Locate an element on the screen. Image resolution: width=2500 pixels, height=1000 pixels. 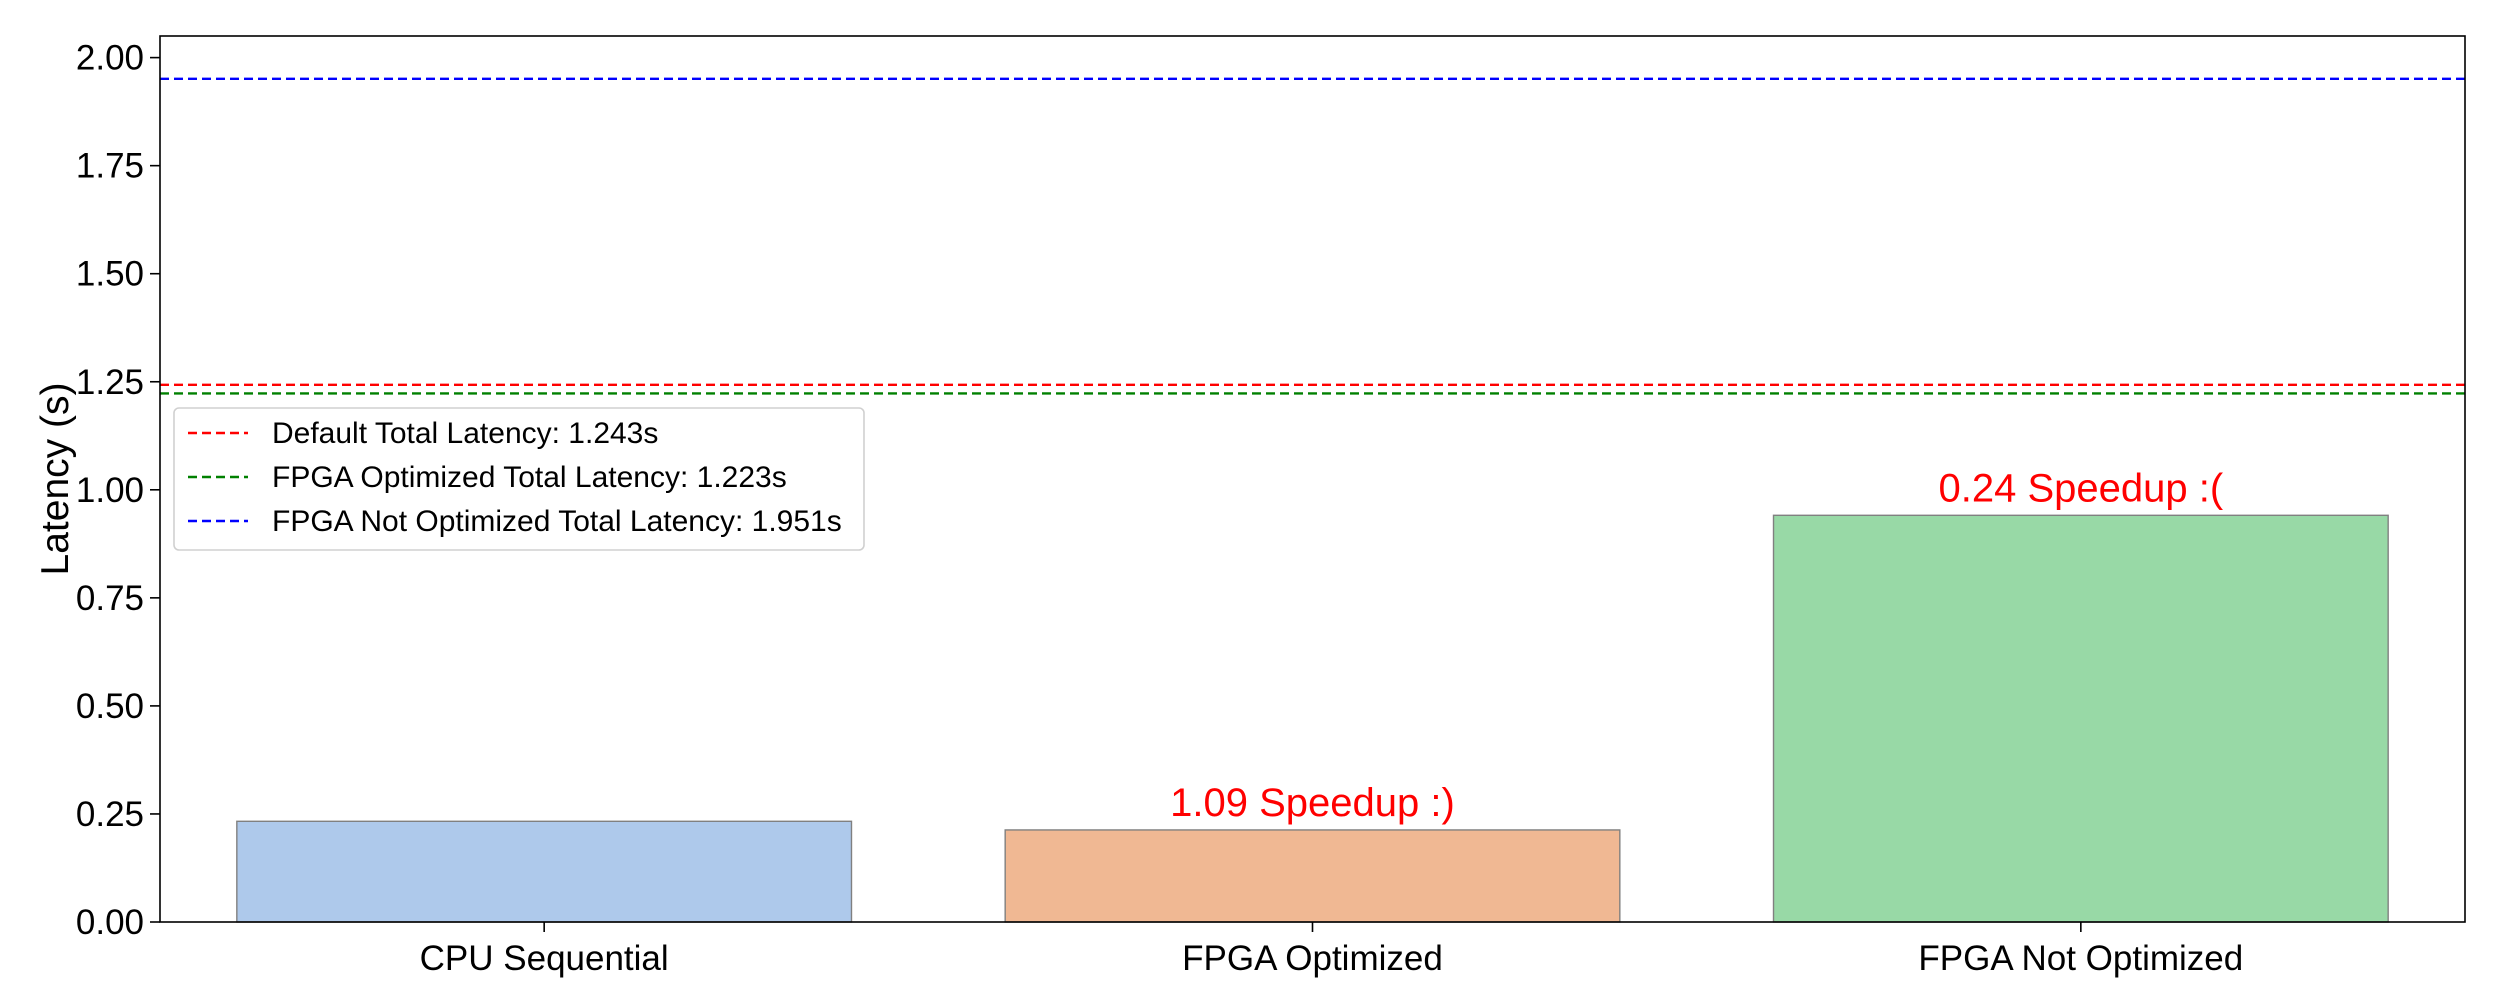
y-tick-label: 2.00 is located at coordinates (110, 58).